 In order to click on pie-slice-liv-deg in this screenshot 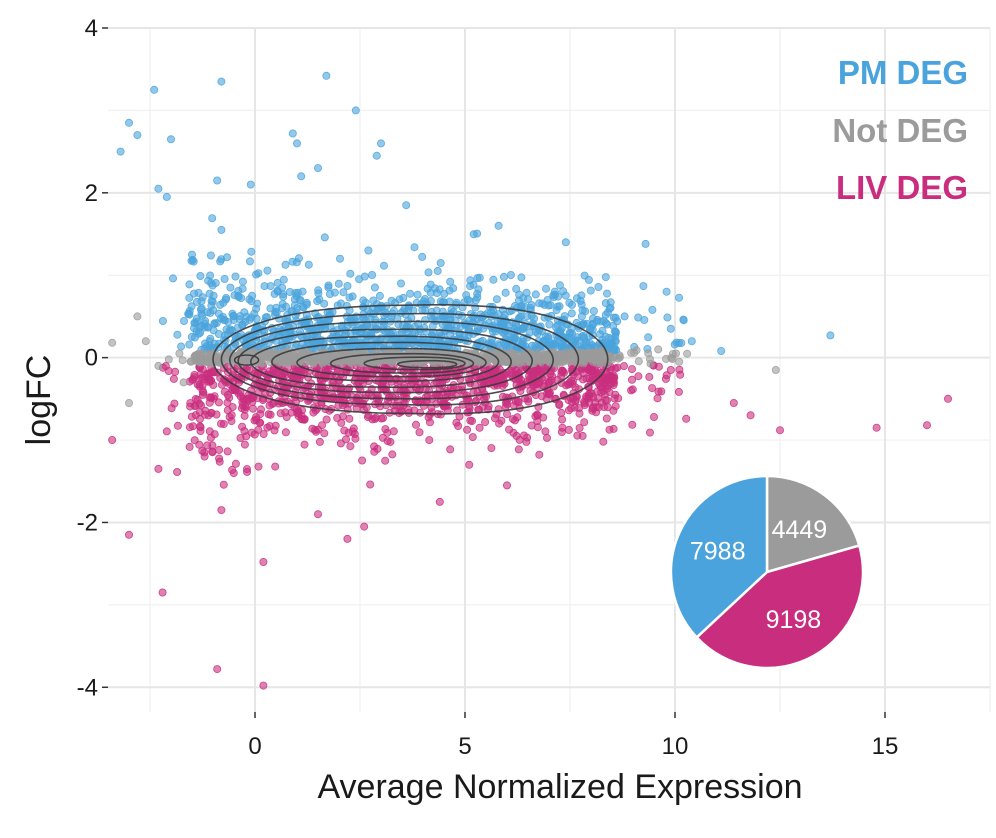, I will do `click(779, 607)`.